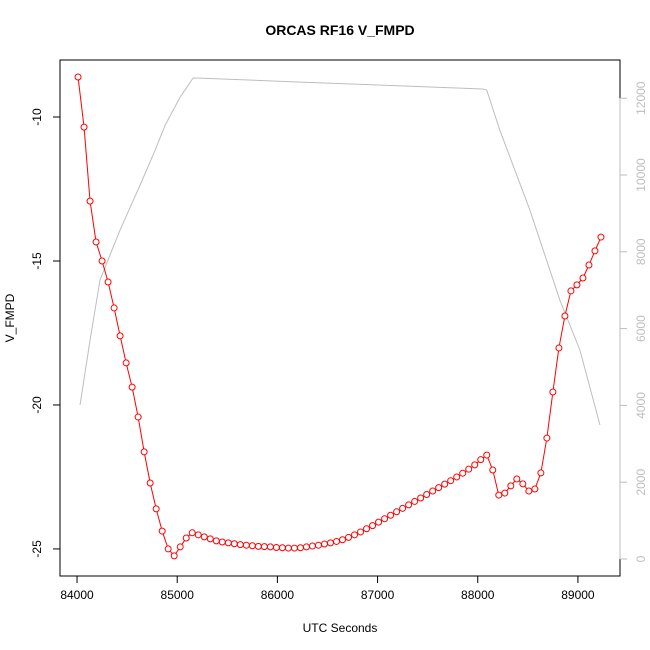 The height and width of the screenshot is (650, 650). Describe the element at coordinates (37, 405) in the screenshot. I see `y-tick-label: -20` at that location.